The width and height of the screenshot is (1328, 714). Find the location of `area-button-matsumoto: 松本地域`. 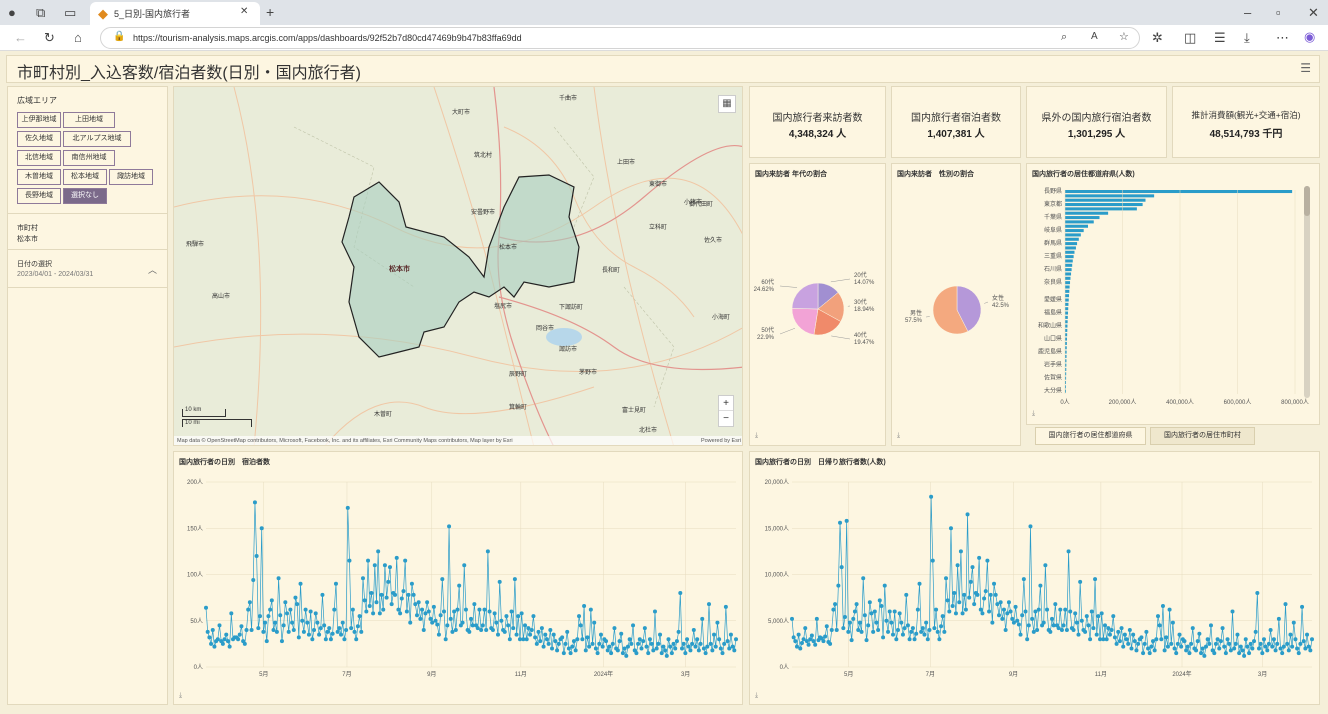

area-button-matsumoto: 松本地域 is located at coordinates (85, 177).